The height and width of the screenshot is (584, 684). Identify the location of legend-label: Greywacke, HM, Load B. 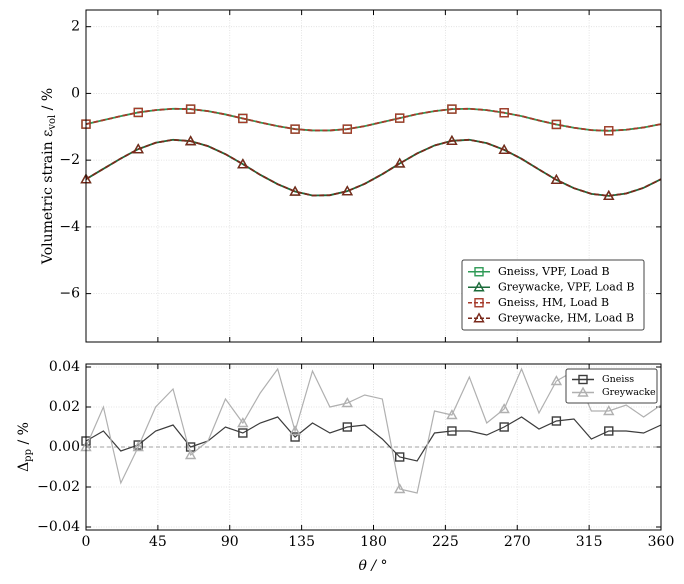
(566, 317).